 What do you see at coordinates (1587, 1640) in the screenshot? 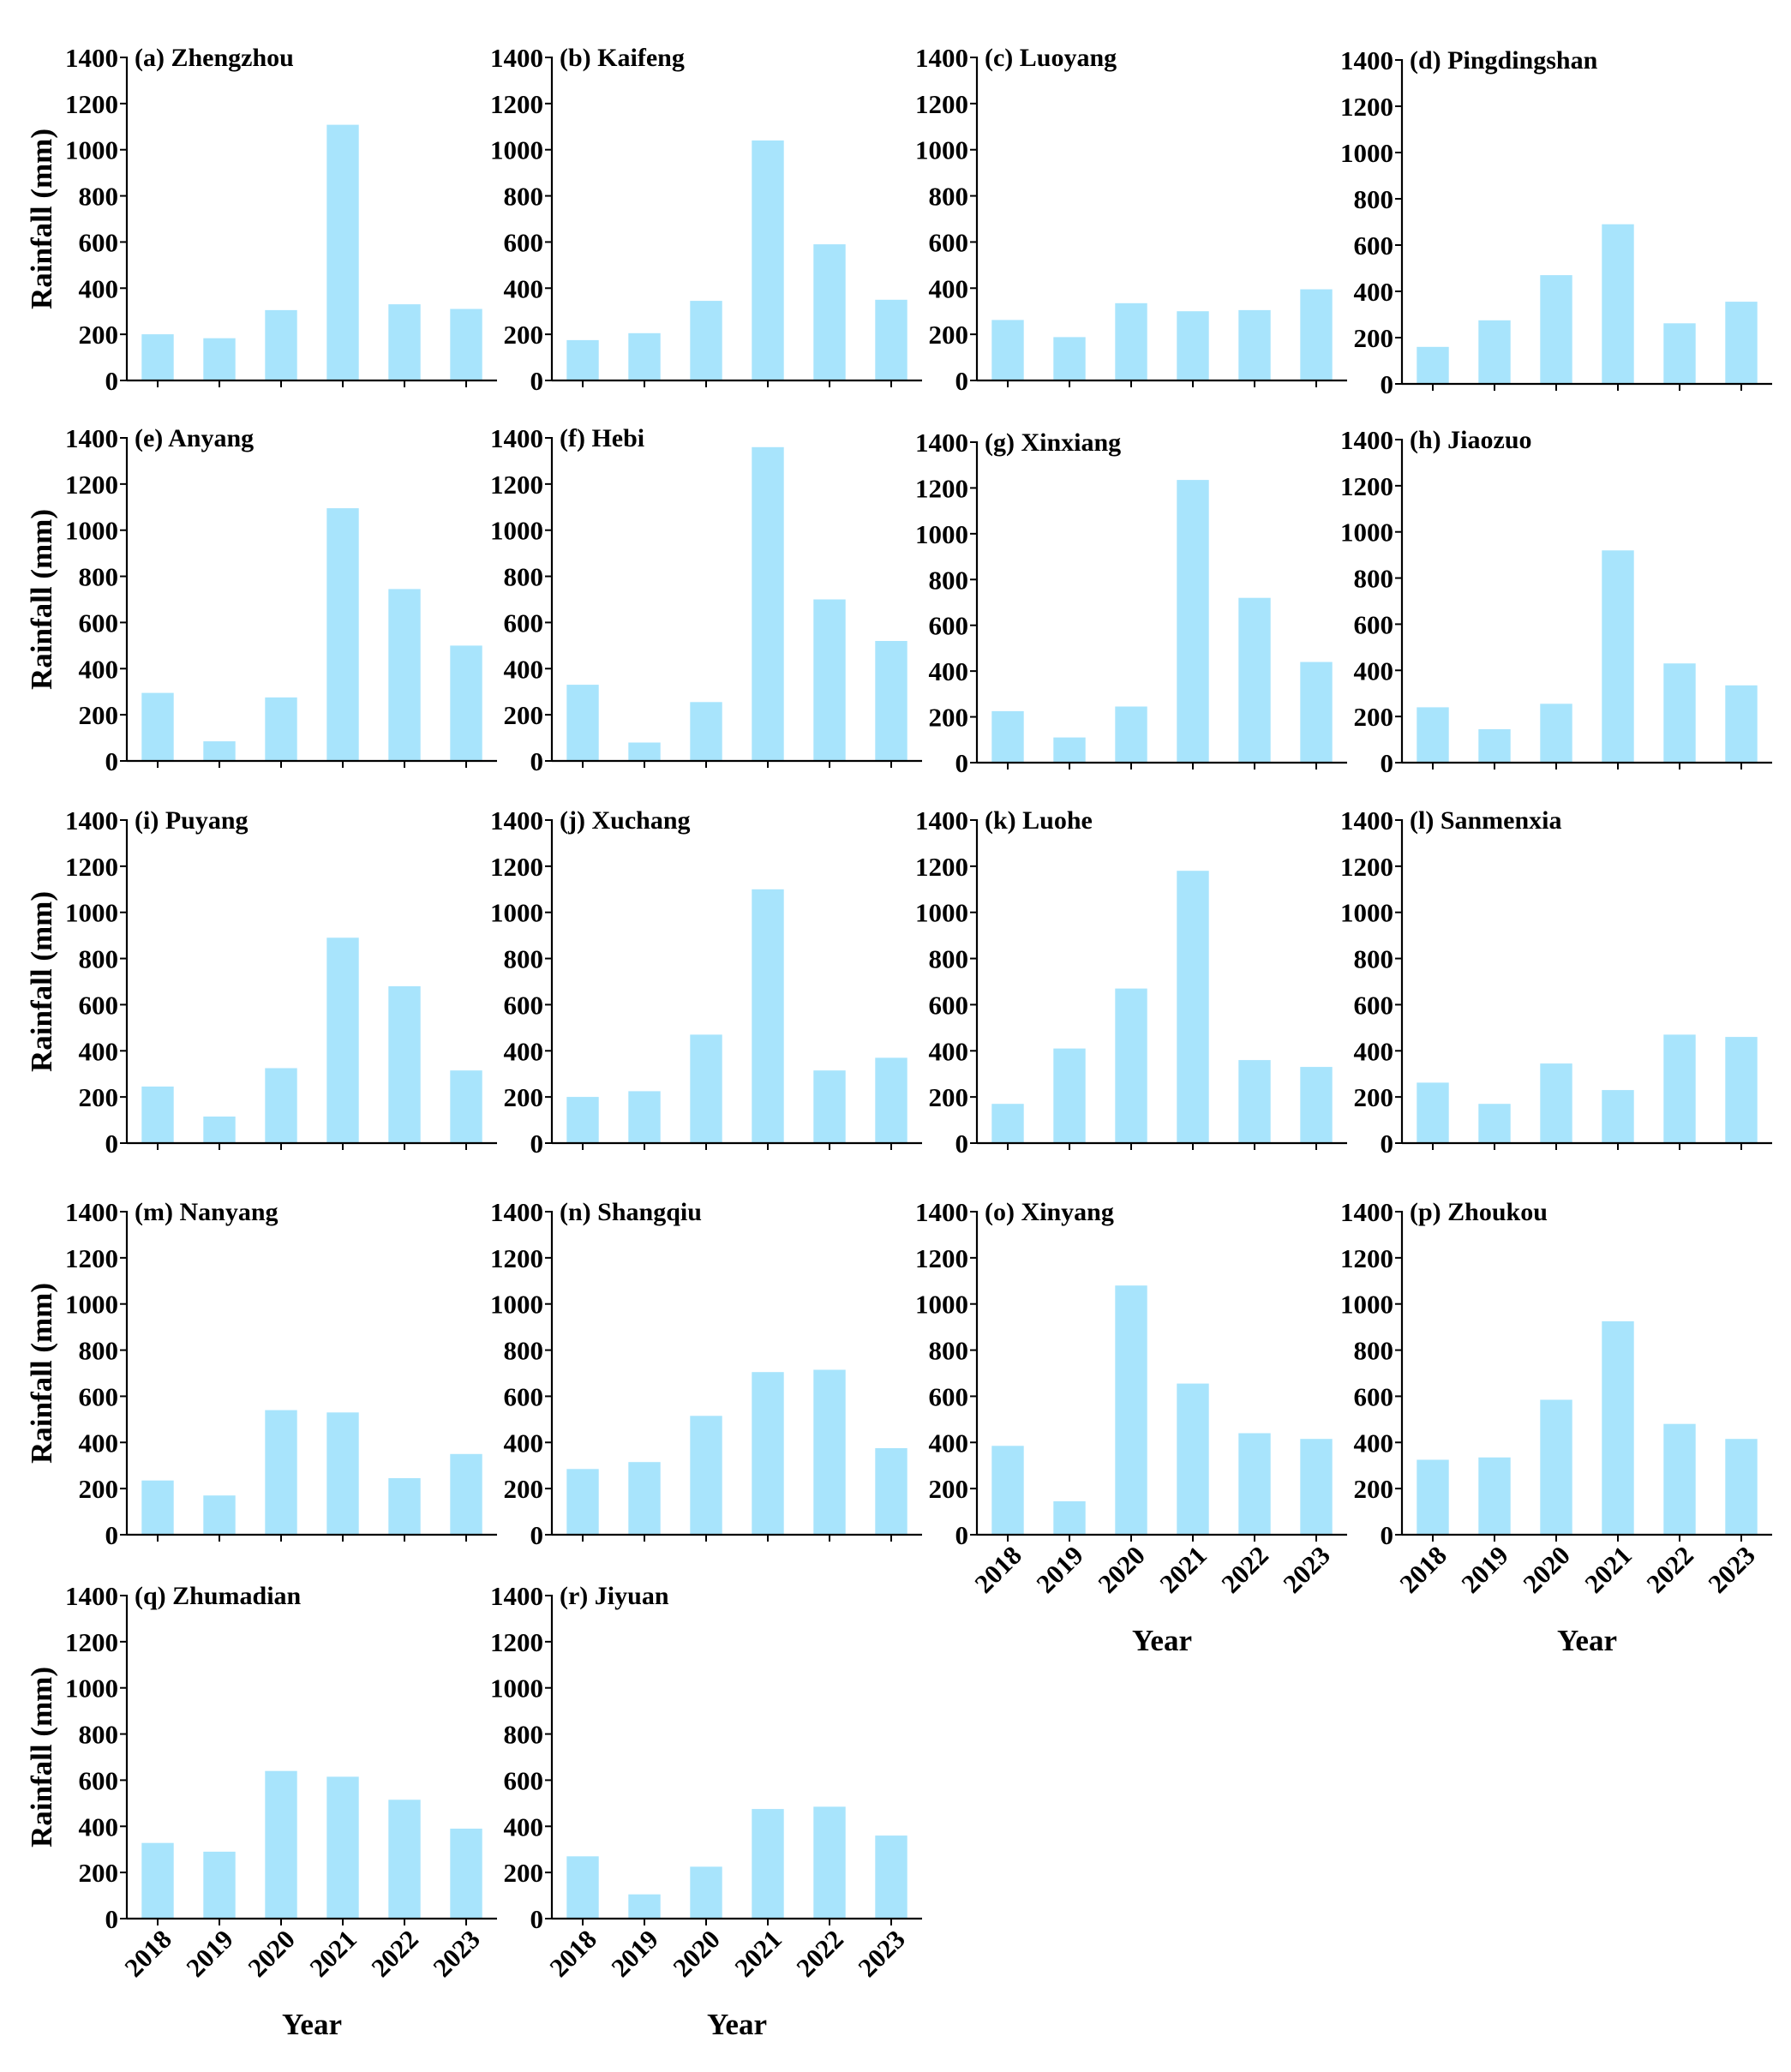
I see `x-axis-title: Year` at bounding box center [1587, 1640].